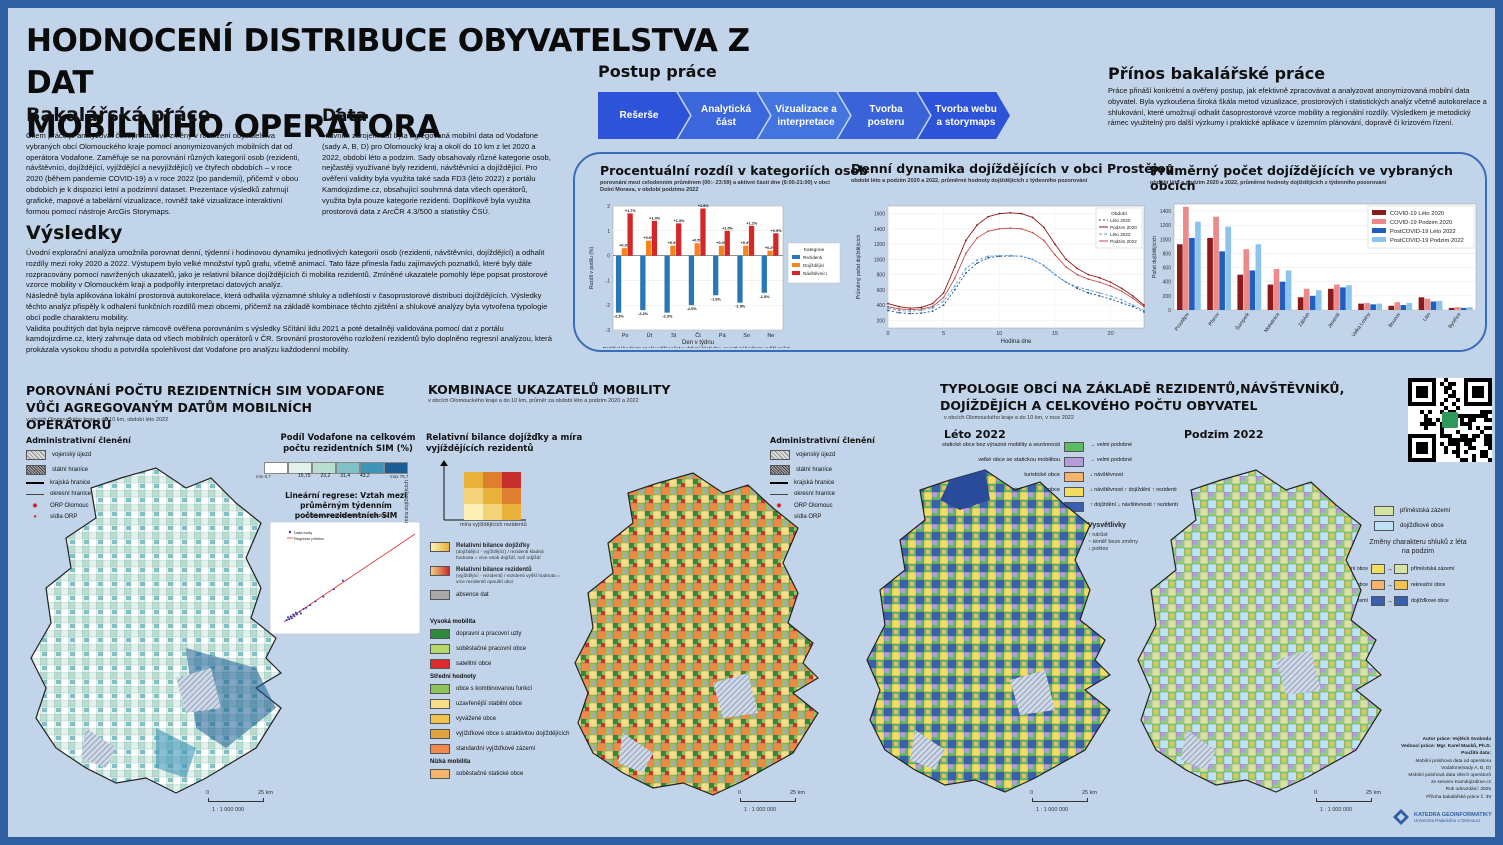 The height and width of the screenshot is (845, 1503). What do you see at coordinates (364, 476) in the screenshot?
I see `share-bin: 43,2` at bounding box center [364, 476].